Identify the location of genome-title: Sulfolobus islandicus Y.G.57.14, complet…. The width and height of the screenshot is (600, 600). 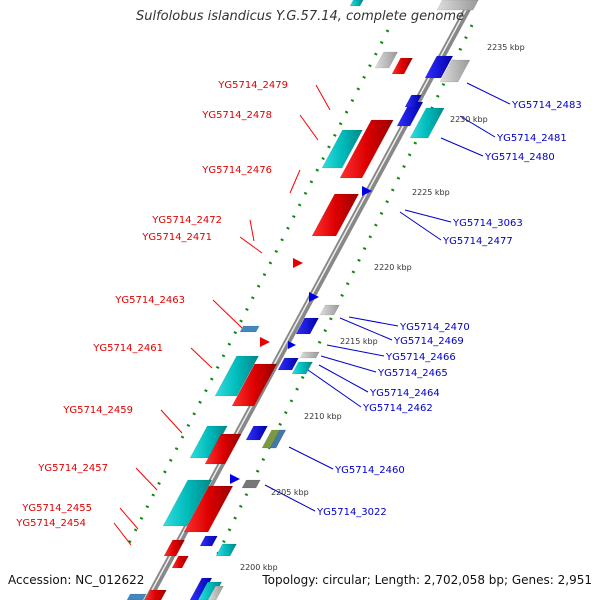
(300, 16).